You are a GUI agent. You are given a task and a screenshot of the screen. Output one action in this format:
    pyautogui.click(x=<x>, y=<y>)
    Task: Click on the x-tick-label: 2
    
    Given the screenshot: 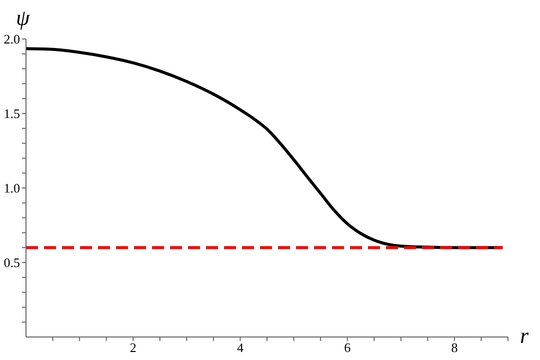 What is the action you would take?
    pyautogui.click(x=133, y=348)
    